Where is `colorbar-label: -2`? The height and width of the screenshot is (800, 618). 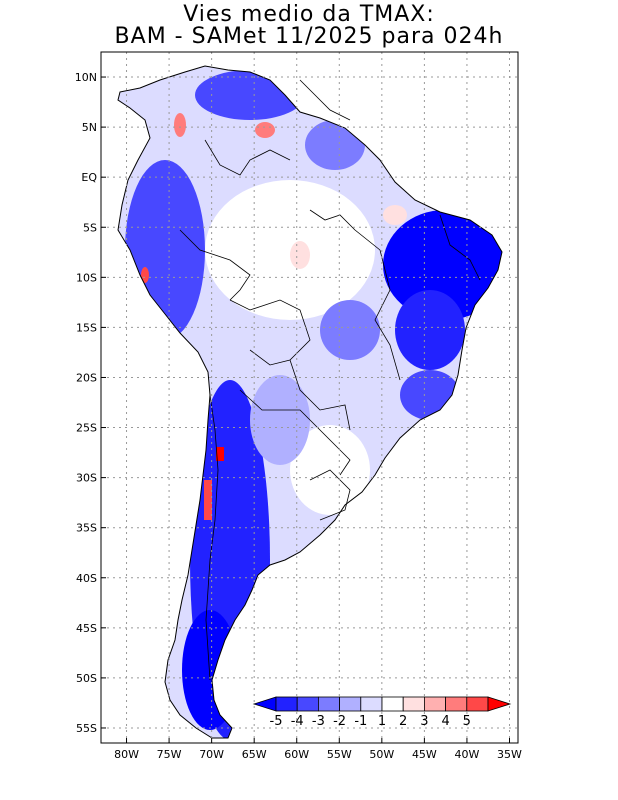
colorbar-label: -2 is located at coordinates (339, 721).